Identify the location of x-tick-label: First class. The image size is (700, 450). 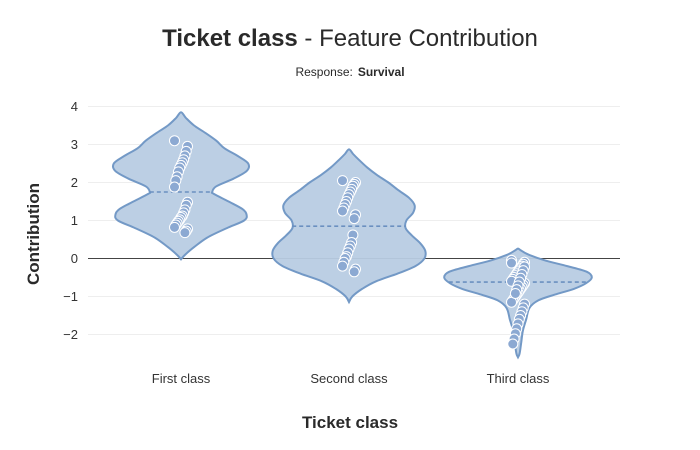
(181, 378).